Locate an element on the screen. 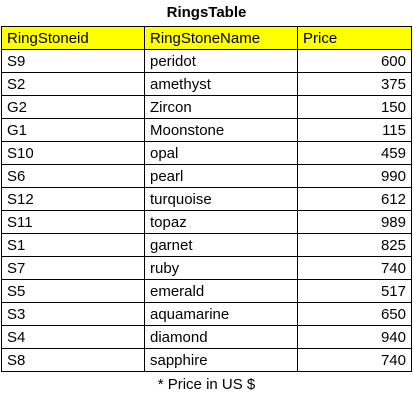 The height and width of the screenshot is (409, 413). cell-ringstonename: amethyst is located at coordinates (221, 84).